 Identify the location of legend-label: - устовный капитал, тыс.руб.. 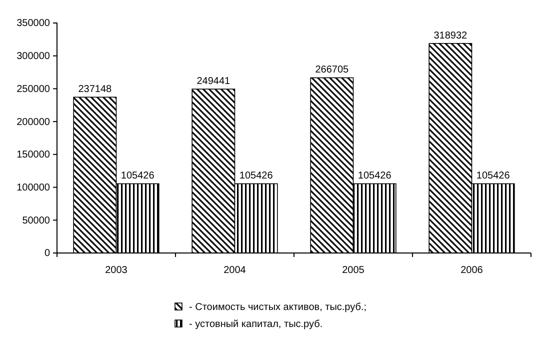
(256, 324).